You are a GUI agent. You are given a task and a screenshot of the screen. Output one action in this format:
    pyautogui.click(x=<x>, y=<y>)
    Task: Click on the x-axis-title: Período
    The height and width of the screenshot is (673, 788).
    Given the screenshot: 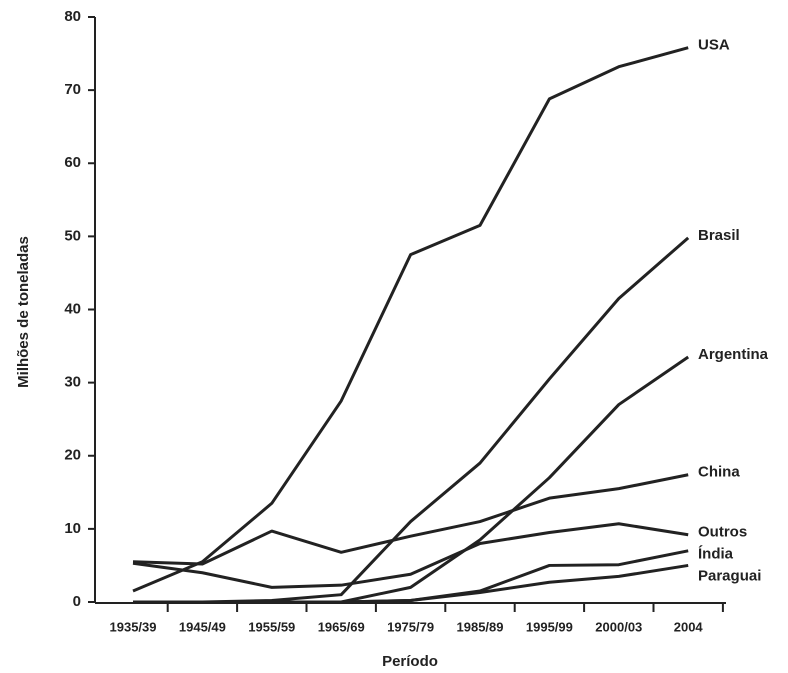 What is the action you would take?
    pyautogui.click(x=410, y=661)
    